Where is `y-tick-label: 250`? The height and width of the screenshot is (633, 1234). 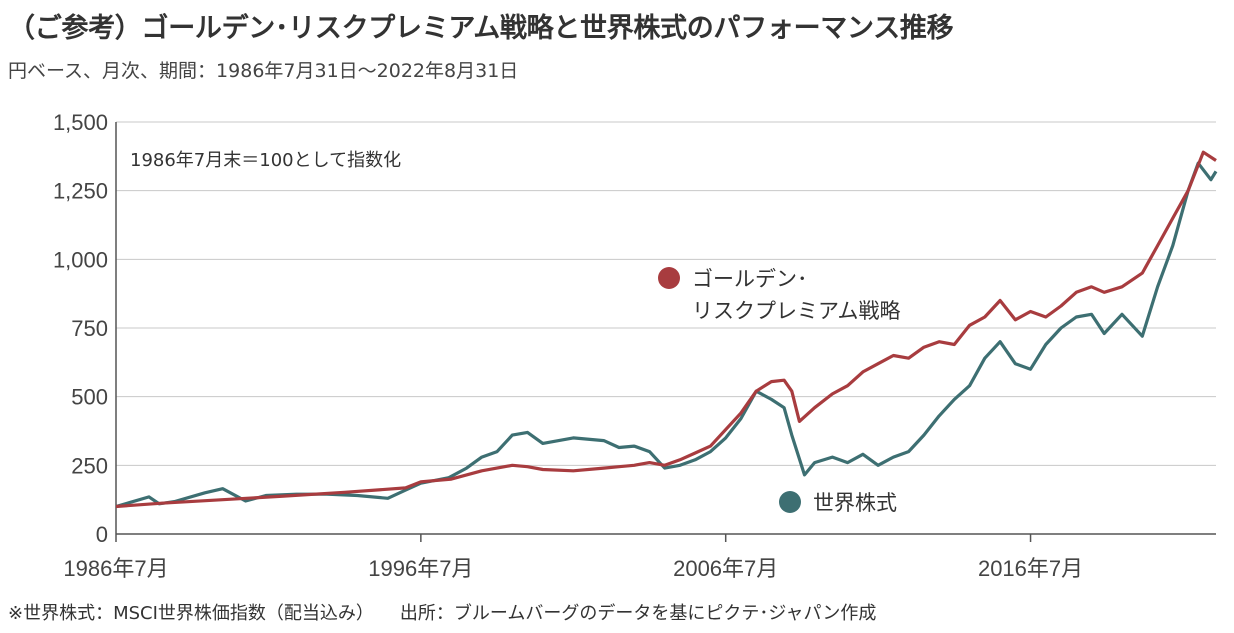
y-tick-label: 250 is located at coordinates (89, 465).